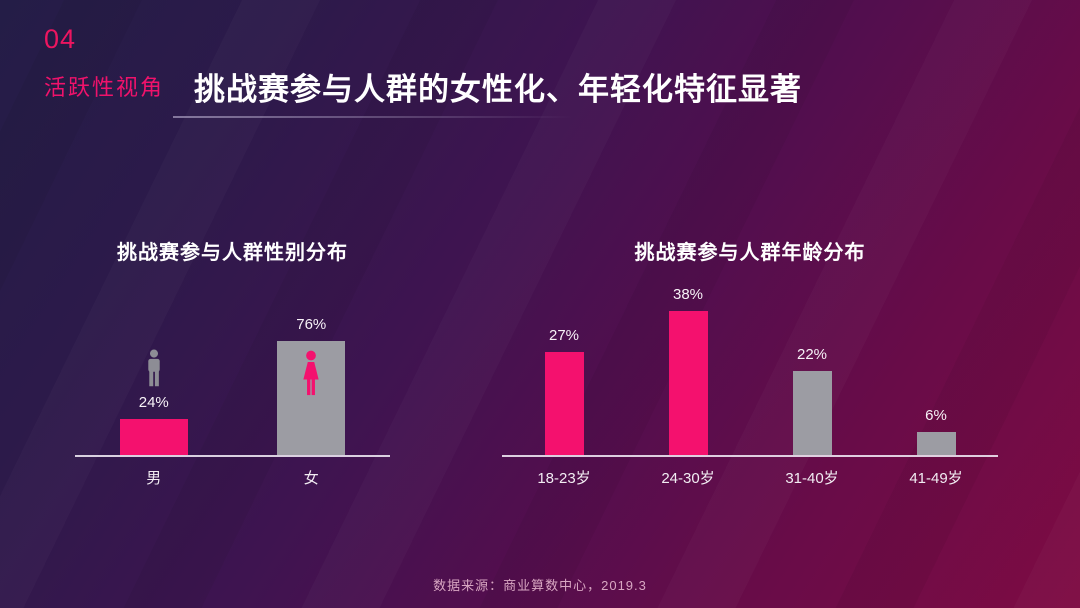  Describe the element at coordinates (154, 368) in the screenshot. I see `male-icon` at that location.